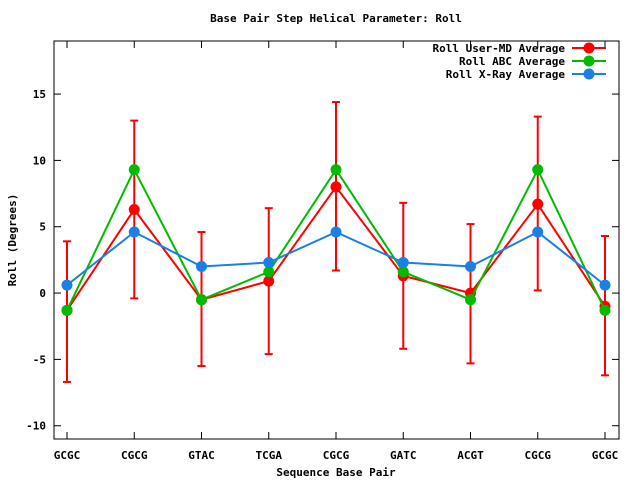  Describe the element at coordinates (336, 472) in the screenshot. I see `x-axis-label: Sequence Base Pair` at that location.